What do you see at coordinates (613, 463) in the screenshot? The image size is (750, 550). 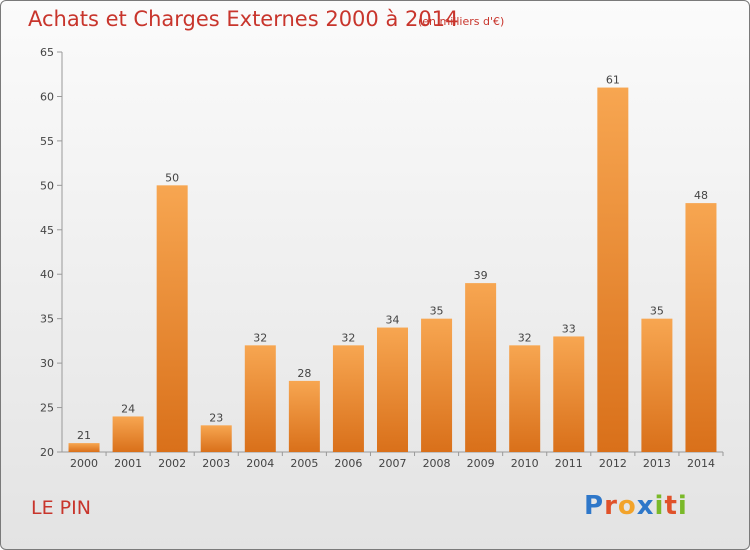 I see `x-tick-label-2012: 2012` at bounding box center [613, 463].